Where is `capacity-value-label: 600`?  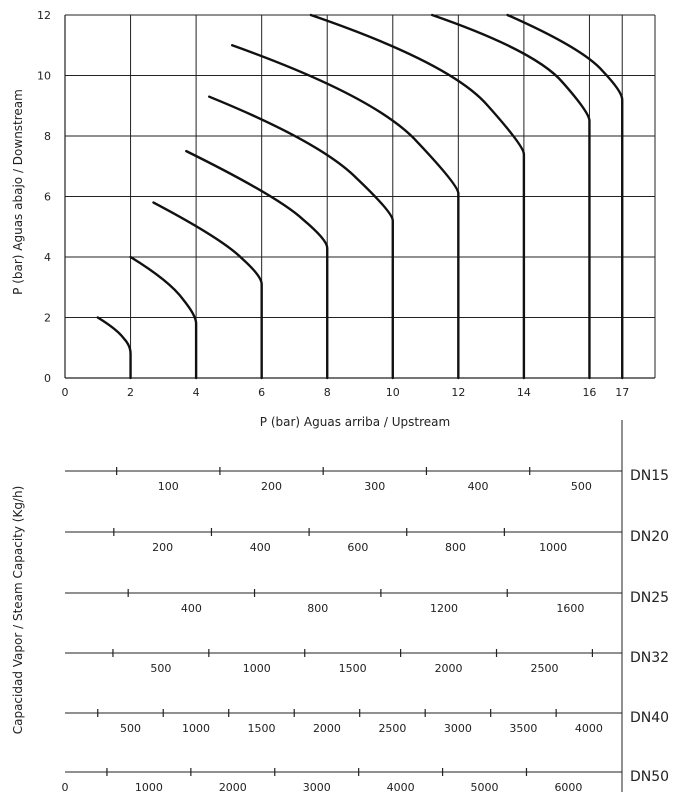
capacity-value-label: 600 is located at coordinates (357, 547).